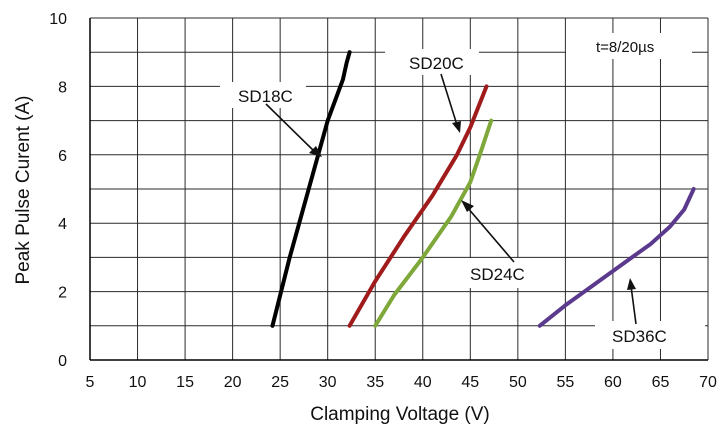  Describe the element at coordinates (90, 382) in the screenshot. I see `x-tick-label: 5` at that location.